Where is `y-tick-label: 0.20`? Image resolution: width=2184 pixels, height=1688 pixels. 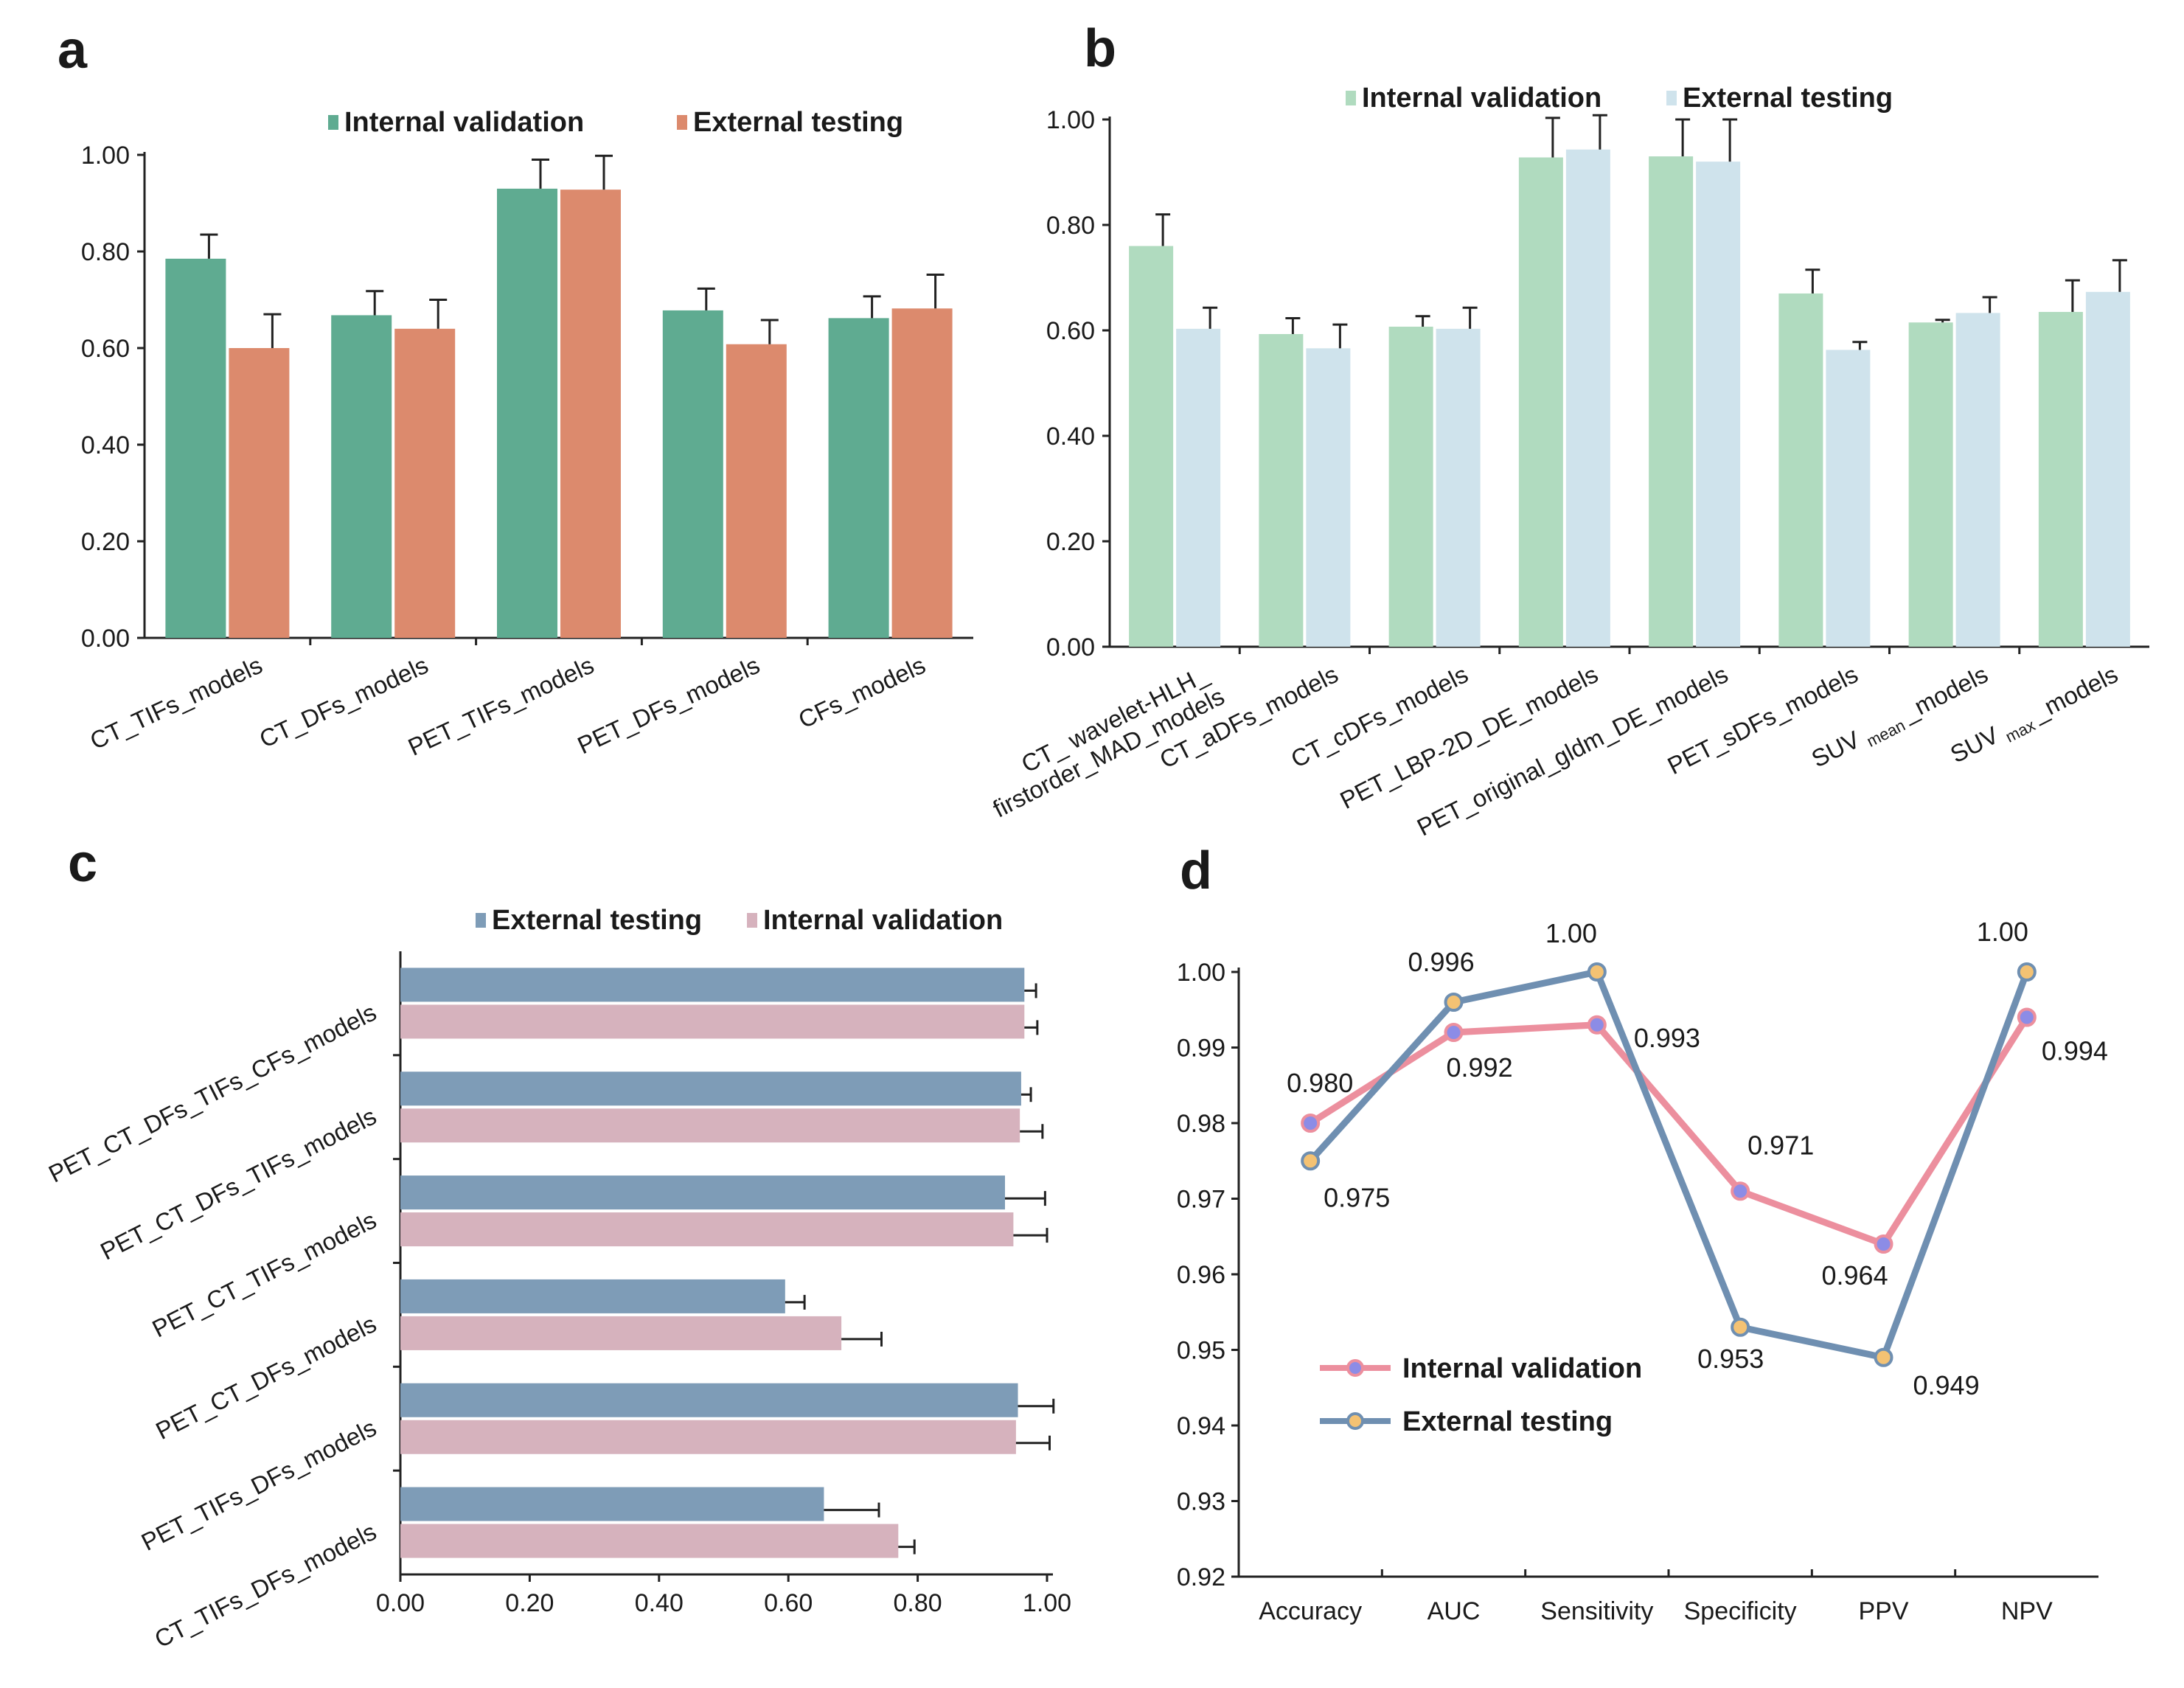
y-tick-label: 0.20 is located at coordinates (105, 542).